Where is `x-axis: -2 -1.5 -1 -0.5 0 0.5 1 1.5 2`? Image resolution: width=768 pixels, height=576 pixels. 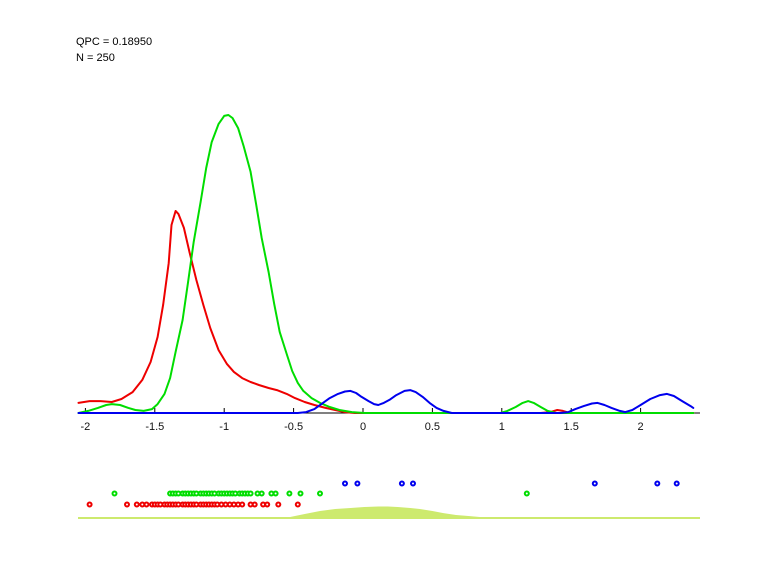
x-axis: -2 -1.5 -1 -0.5 0 0.5 1 1.5 2 is located at coordinates (389, 420).